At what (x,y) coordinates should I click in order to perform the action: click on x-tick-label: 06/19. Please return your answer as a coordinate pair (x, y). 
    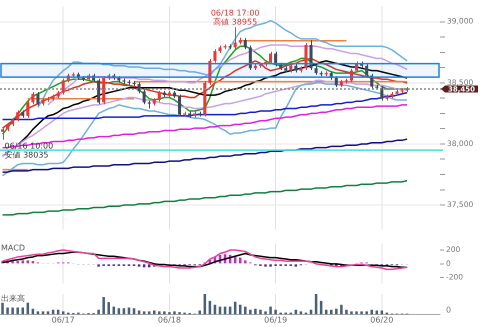
    Looking at the image, I should click on (276, 319).